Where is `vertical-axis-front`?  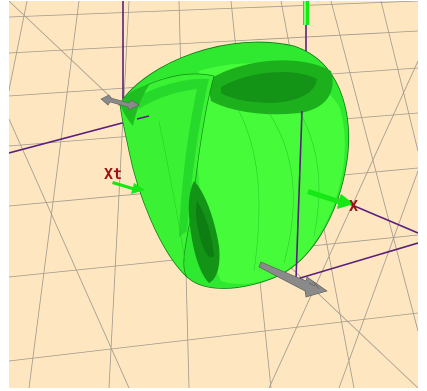
vertical-axis-front is located at coordinates (299, 195).